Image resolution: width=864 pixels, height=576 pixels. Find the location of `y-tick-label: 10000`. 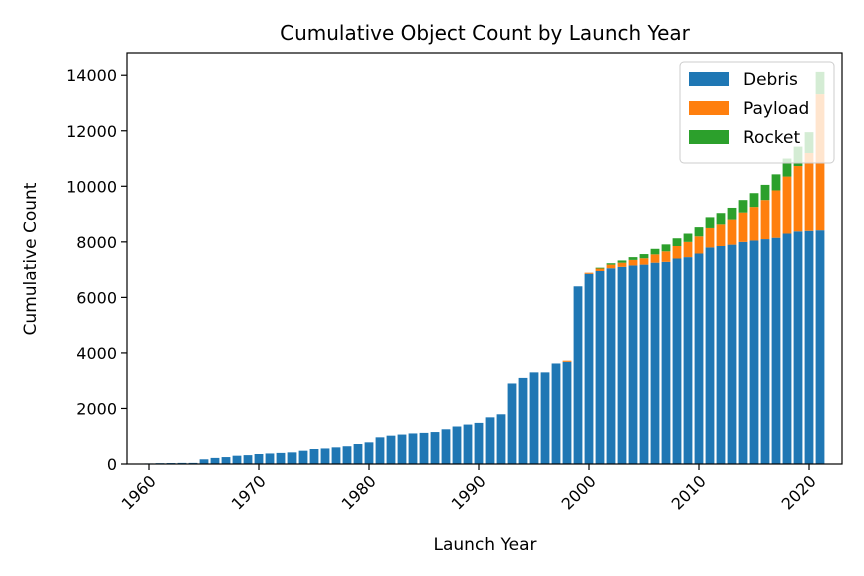

y-tick-label: 10000 is located at coordinates (91, 186).